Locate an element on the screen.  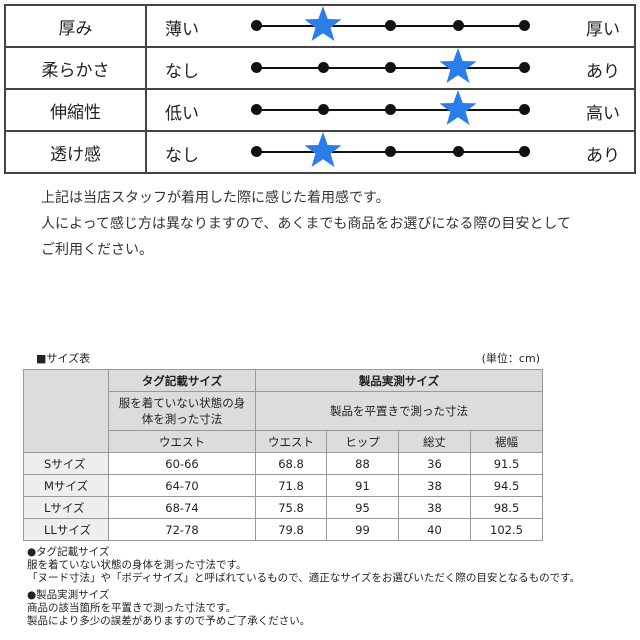
feel-label: 透け感 is located at coordinates (75, 152).